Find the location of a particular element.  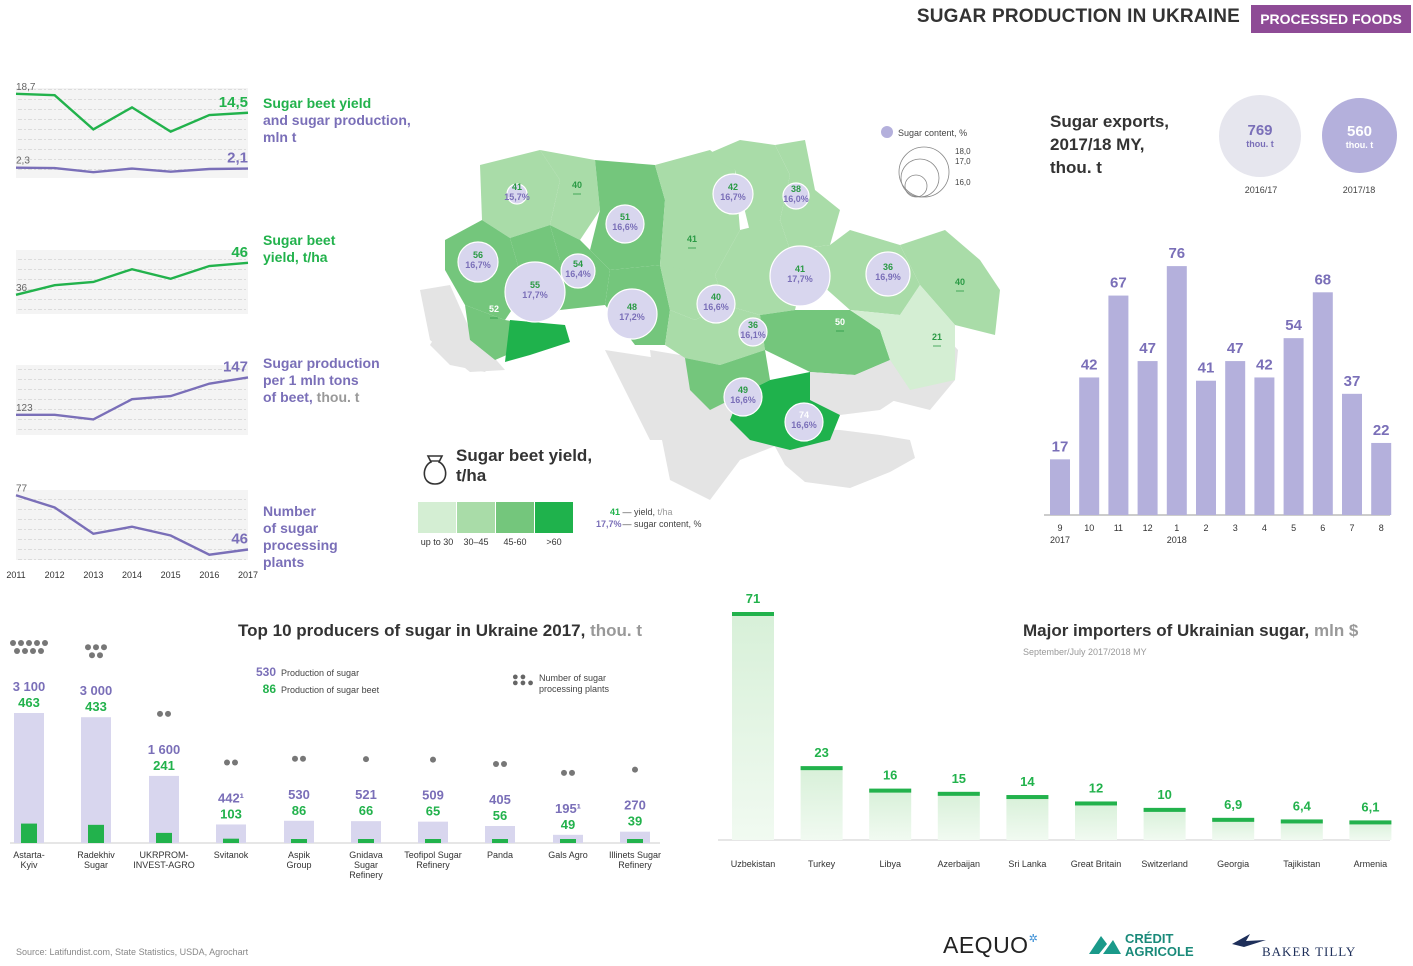

importers-bar-value: 16 is located at coordinates (890, 775).